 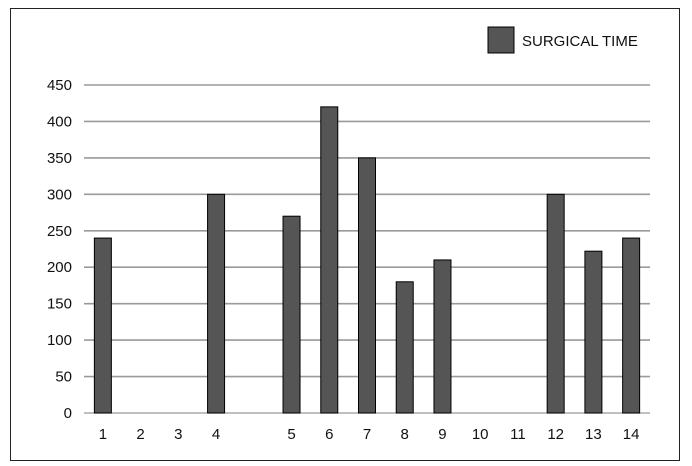 What do you see at coordinates (580, 41) in the screenshot?
I see `legend-label: SURGICAL TIME` at bounding box center [580, 41].